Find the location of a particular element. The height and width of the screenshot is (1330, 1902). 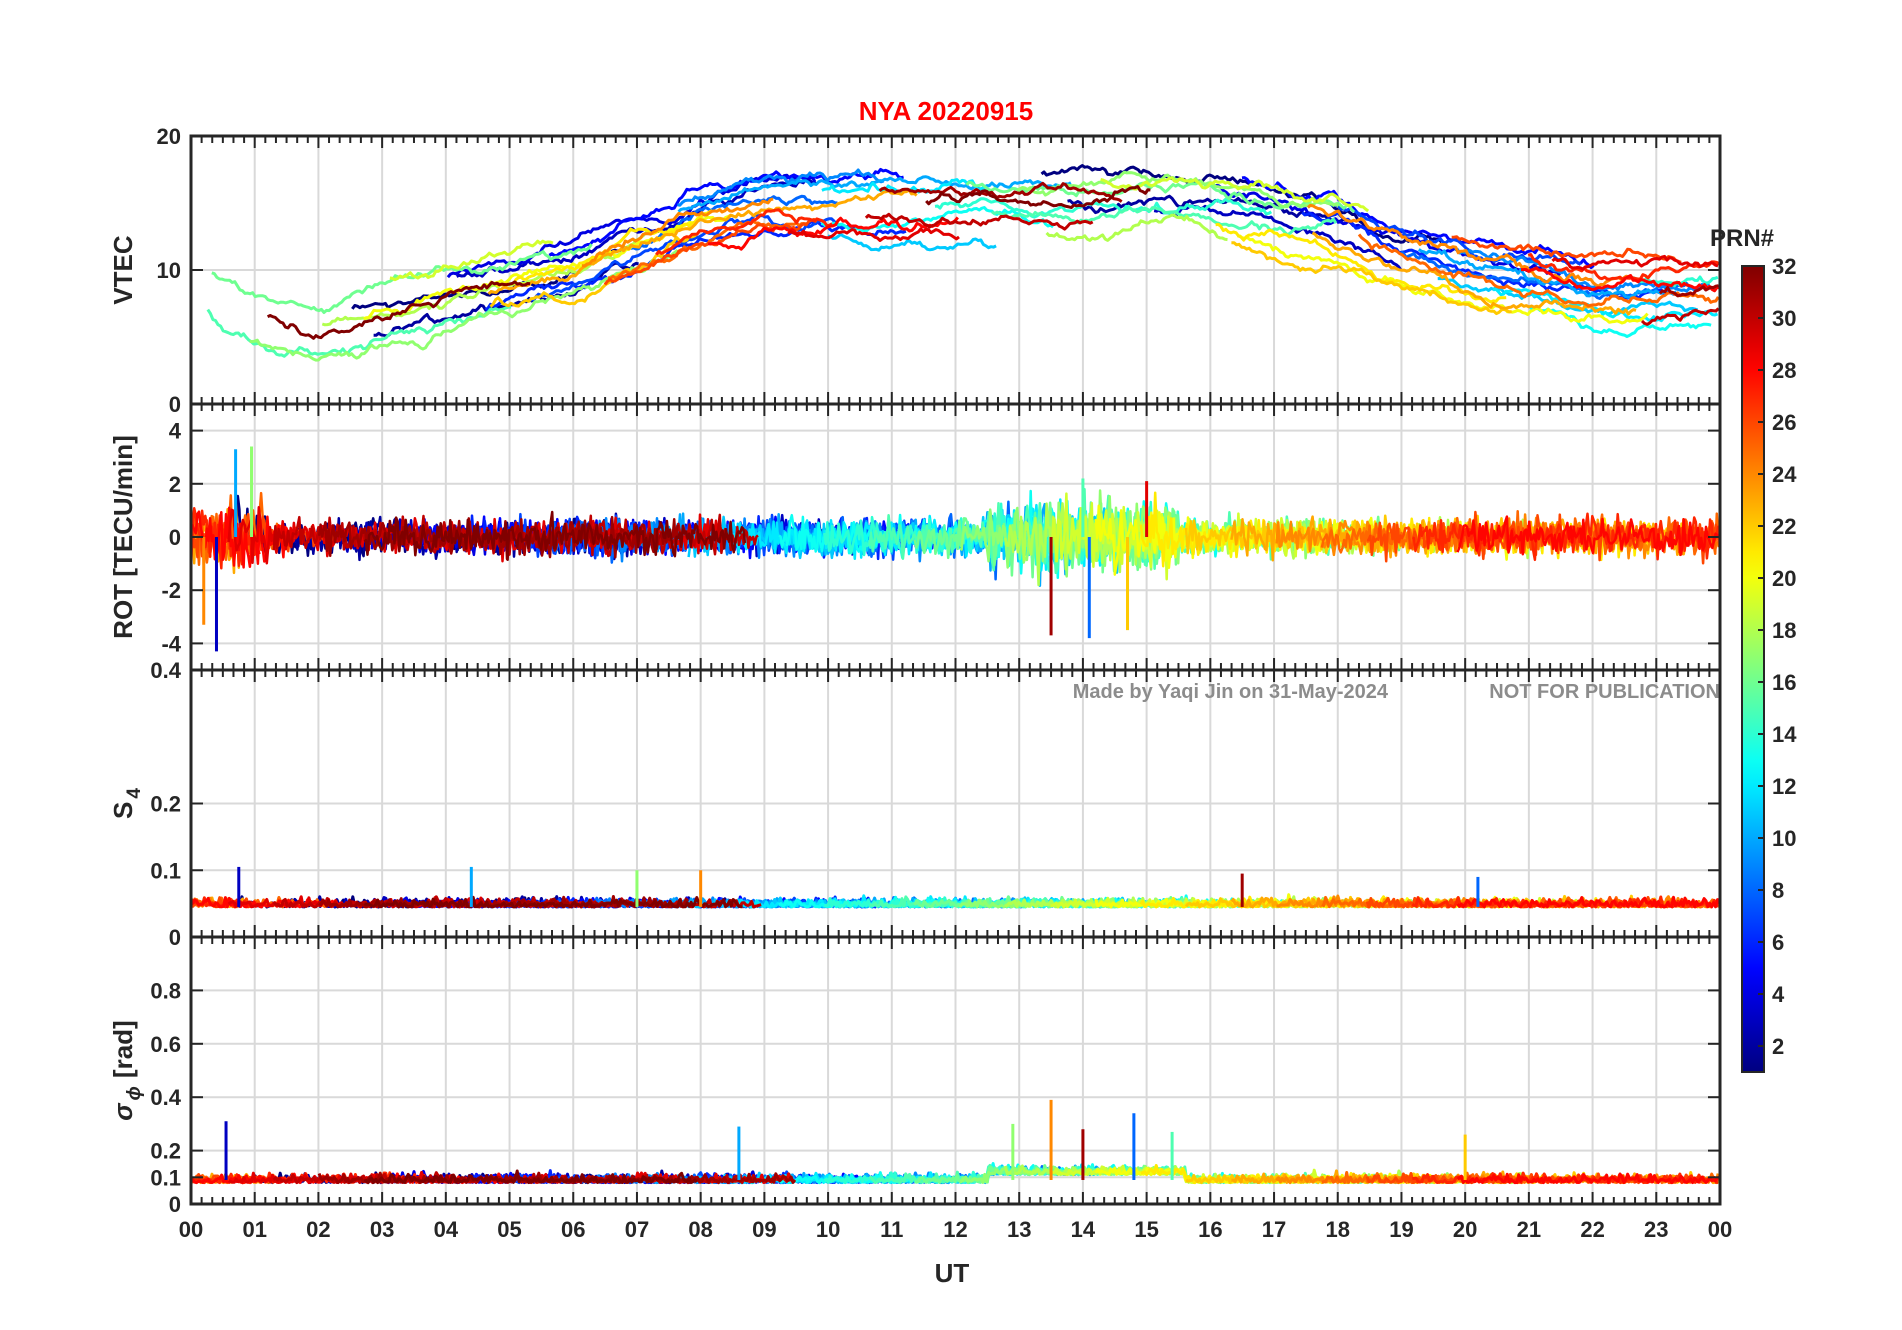

x-tick-label: 16 is located at coordinates (1210, 1229).